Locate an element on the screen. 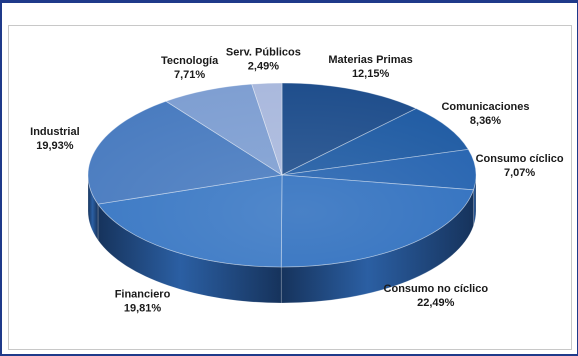 This screenshot has height=356, width=578. slice-label-name: Serv. Públicos is located at coordinates (263, 52).